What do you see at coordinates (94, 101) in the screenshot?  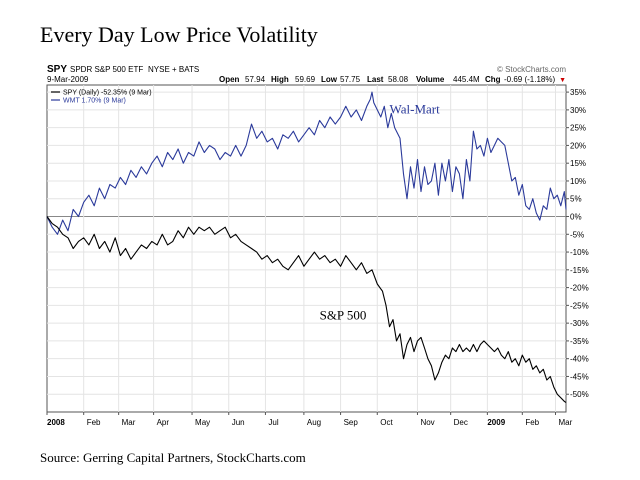 I see `legend-label: WMT 1.70% (9 Mar)` at bounding box center [94, 101].